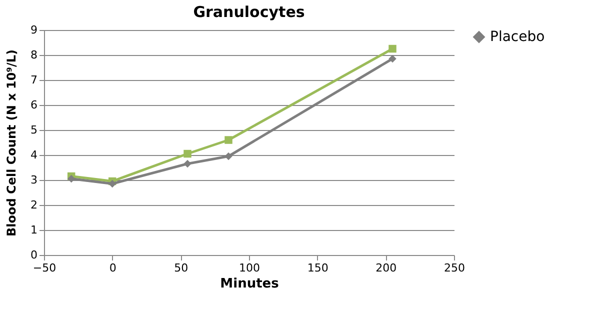 This screenshot has width=616, height=326. Describe the element at coordinates (249, 268) in the screenshot. I see `x-tick-label: 100` at that location.